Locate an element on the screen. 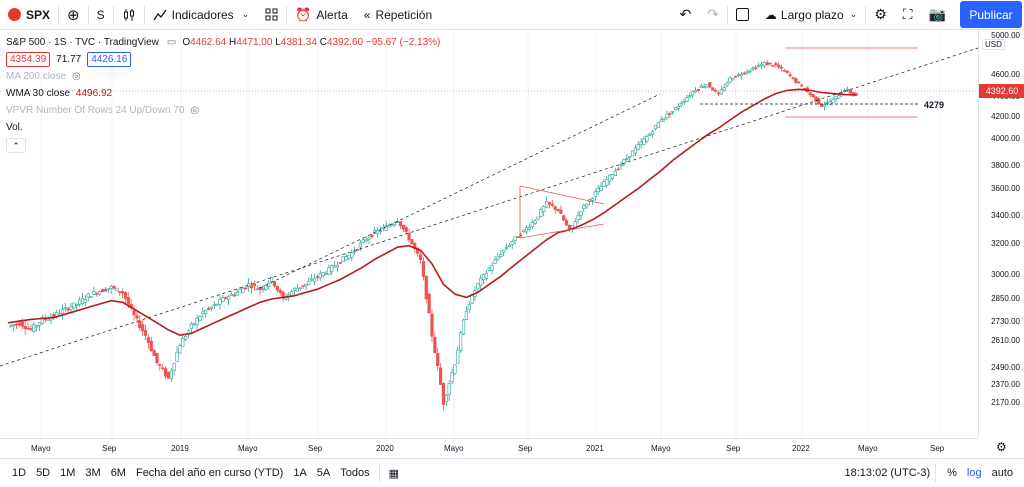  auto-toggle: auto is located at coordinates (1002, 473).